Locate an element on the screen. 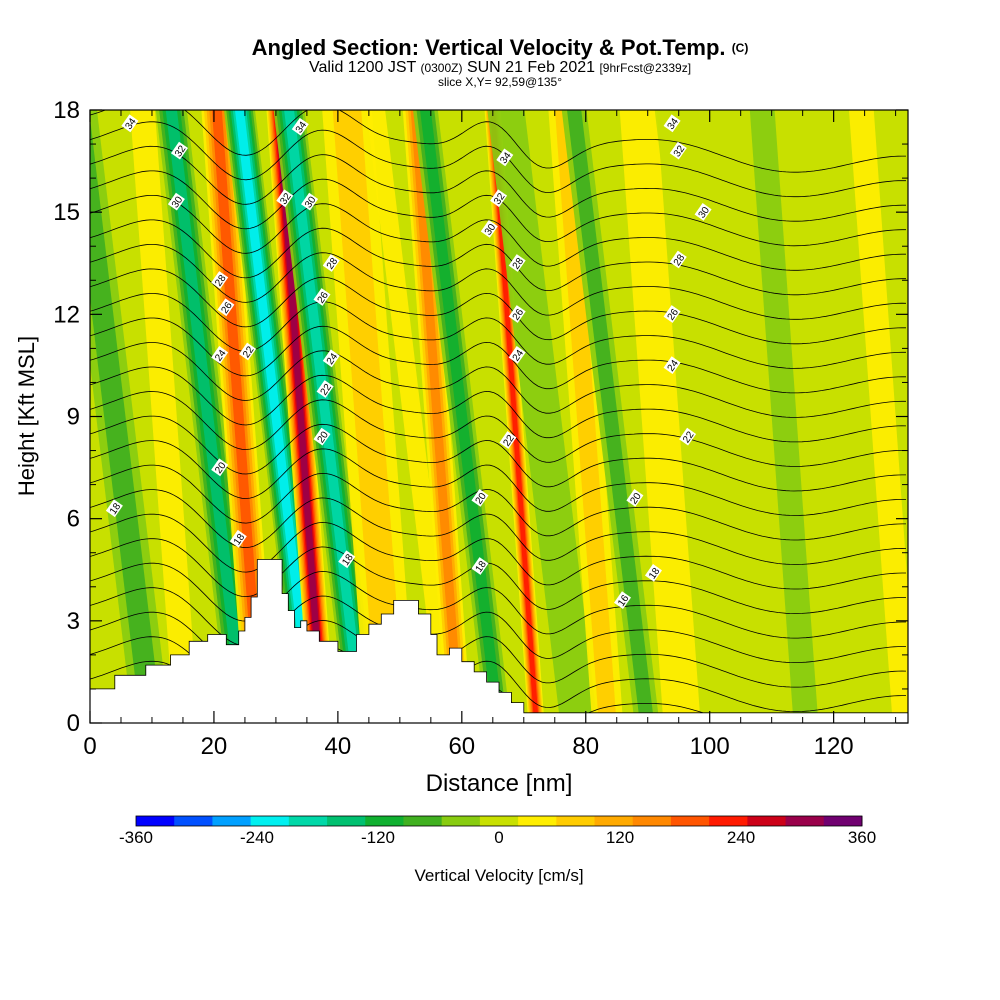  colorbar-label: Vertical Velocity [cm/s] is located at coordinates (498, 875).